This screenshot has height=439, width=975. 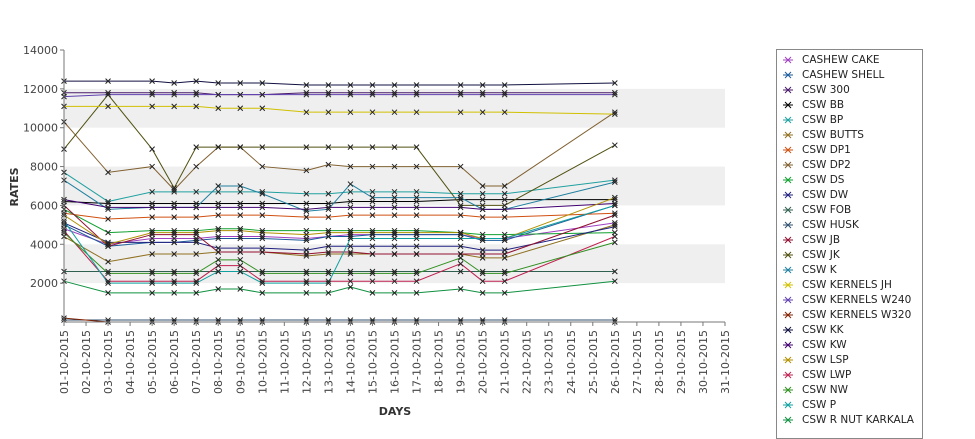 What do you see at coordinates (328, 362) in the screenshot?
I see `x-tick-label: 13-10-2015` at bounding box center [328, 362].